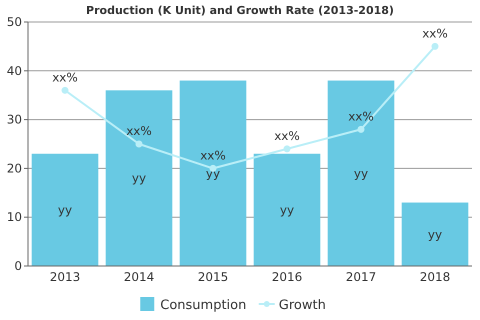  What do you see at coordinates (203, 305) in the screenshot?
I see `legend-label: Consumption` at bounding box center [203, 305].